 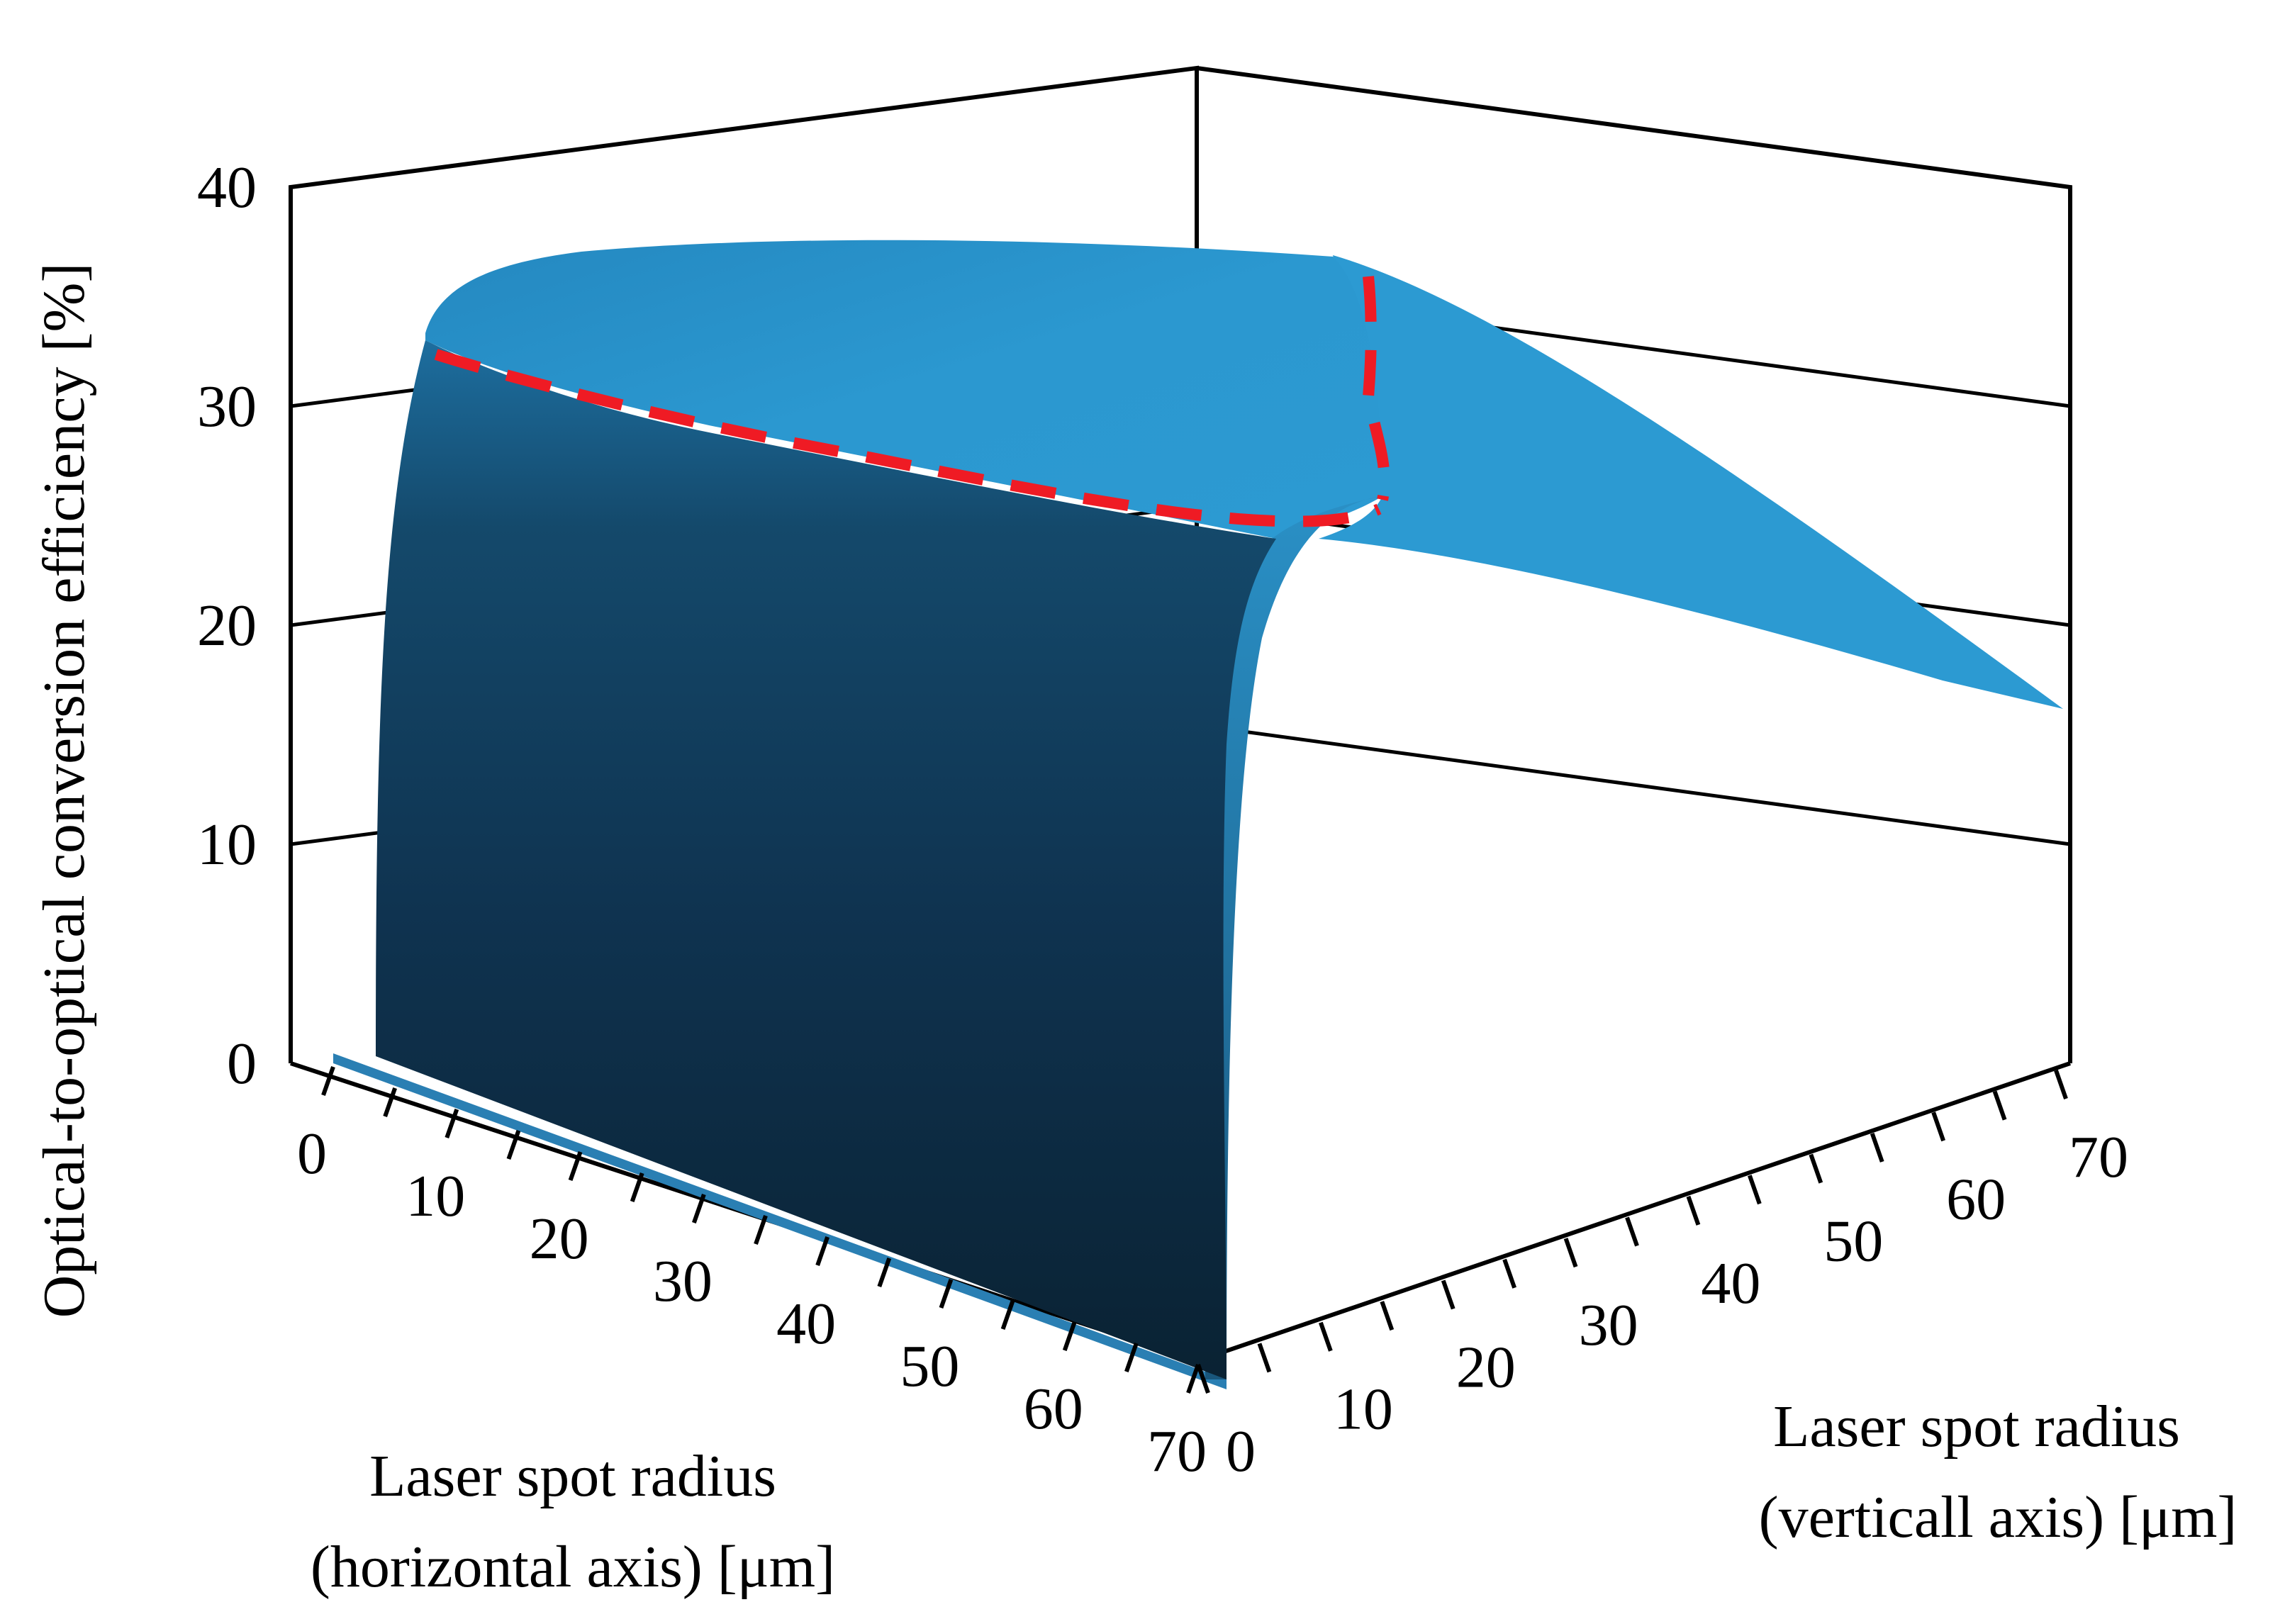 What do you see at coordinates (227, 845) in the screenshot?
I see `z-tick-label-1: 10` at bounding box center [227, 845].